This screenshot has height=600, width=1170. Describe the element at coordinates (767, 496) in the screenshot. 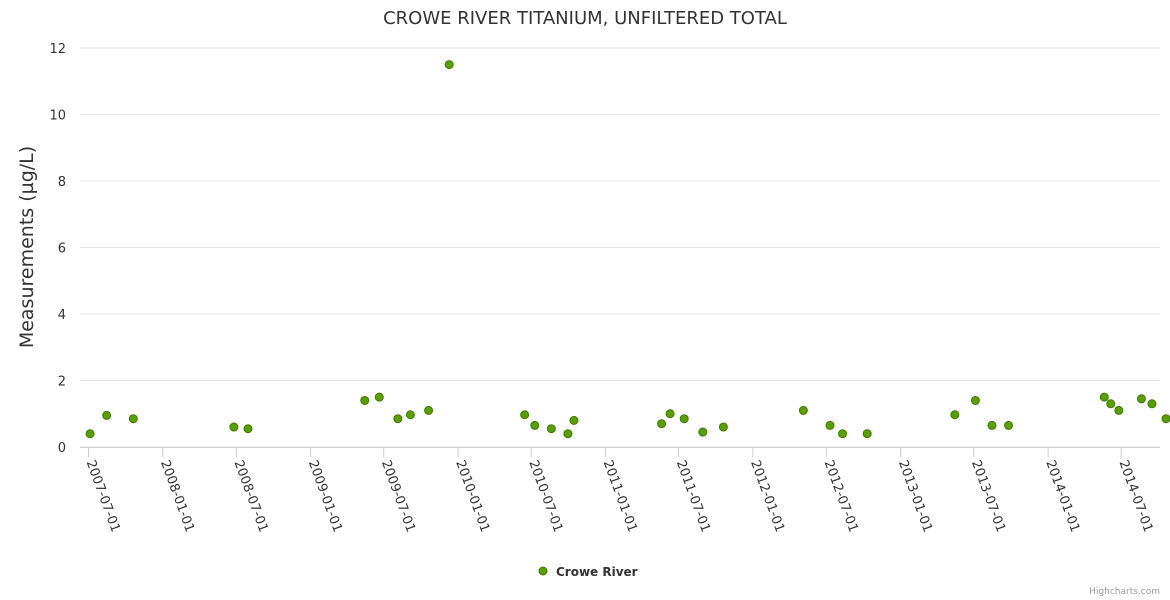

I see `x-tick-label: 2012-01-01` at that location.